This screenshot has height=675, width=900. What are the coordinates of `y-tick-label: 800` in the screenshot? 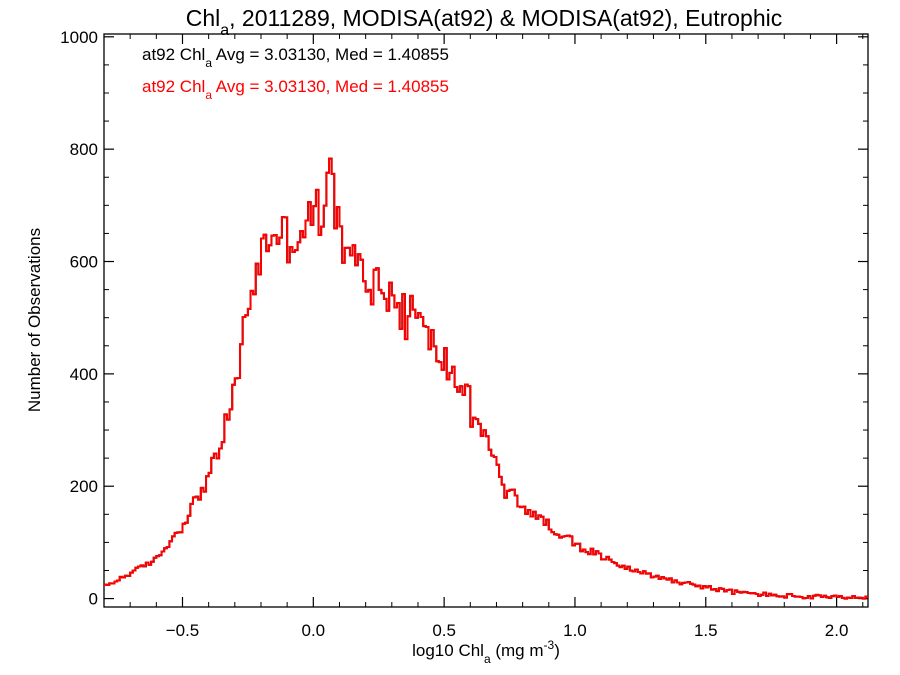 It's located at (84, 149).